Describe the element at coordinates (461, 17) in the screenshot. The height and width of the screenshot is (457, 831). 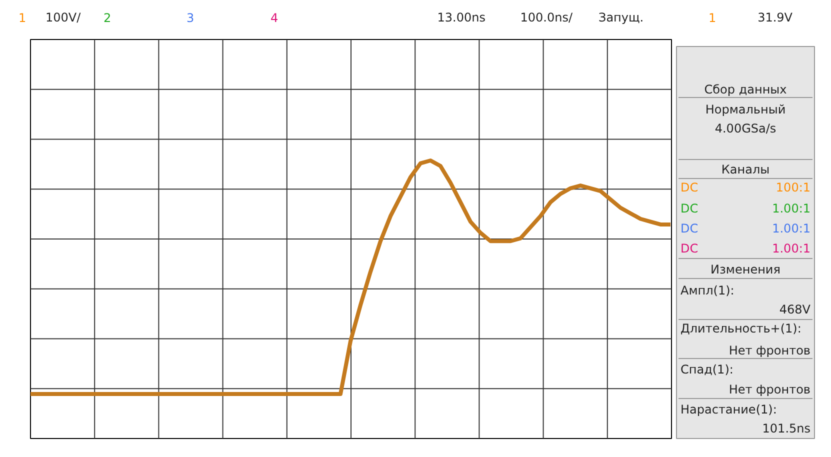
I see `text: 13.00ns` at that location.